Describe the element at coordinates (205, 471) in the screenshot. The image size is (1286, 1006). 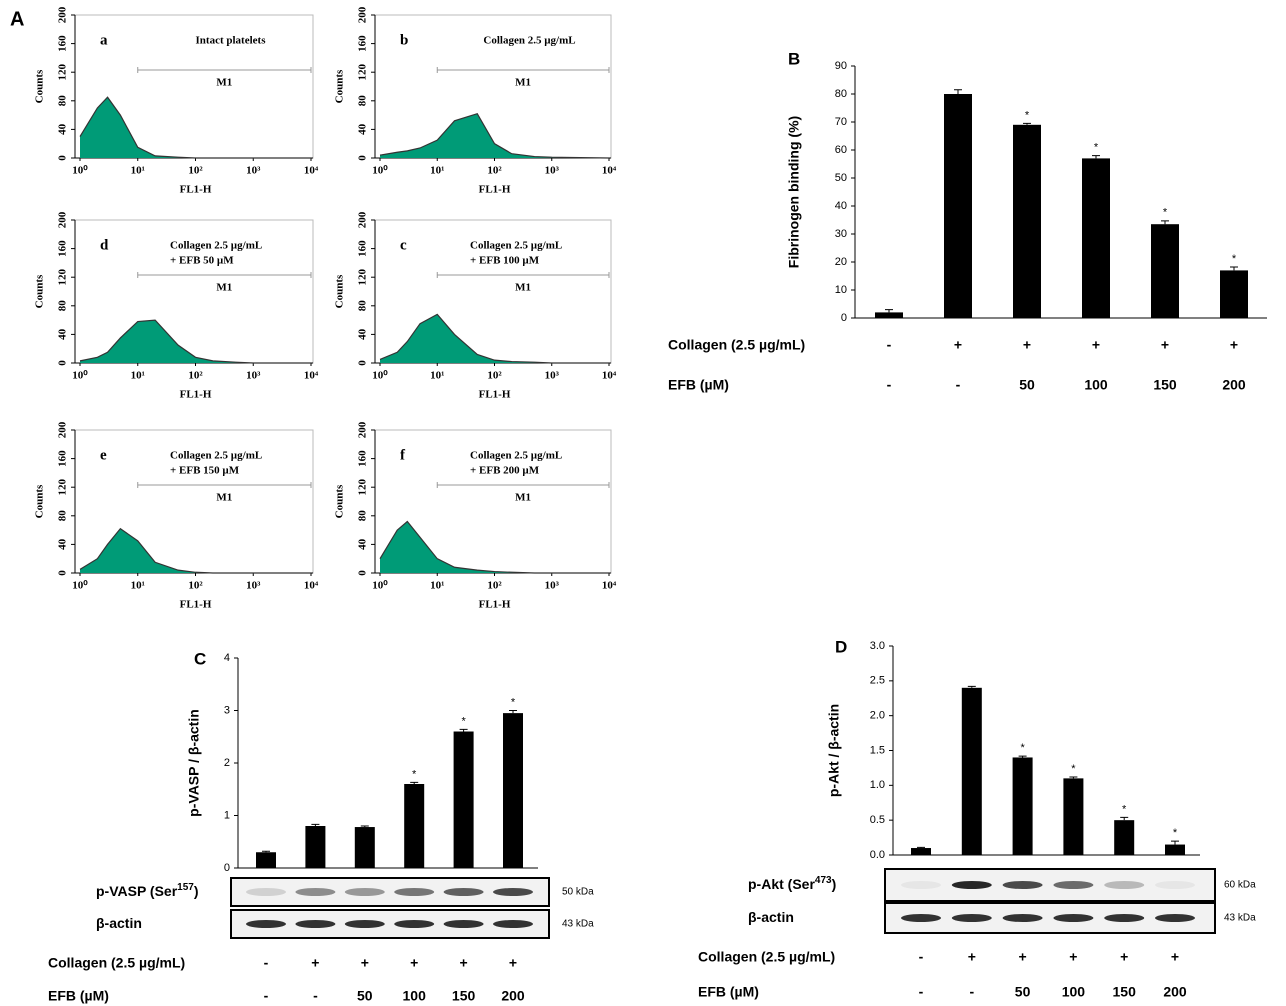
I see `panel-title: + EFB 150 µM` at that location.